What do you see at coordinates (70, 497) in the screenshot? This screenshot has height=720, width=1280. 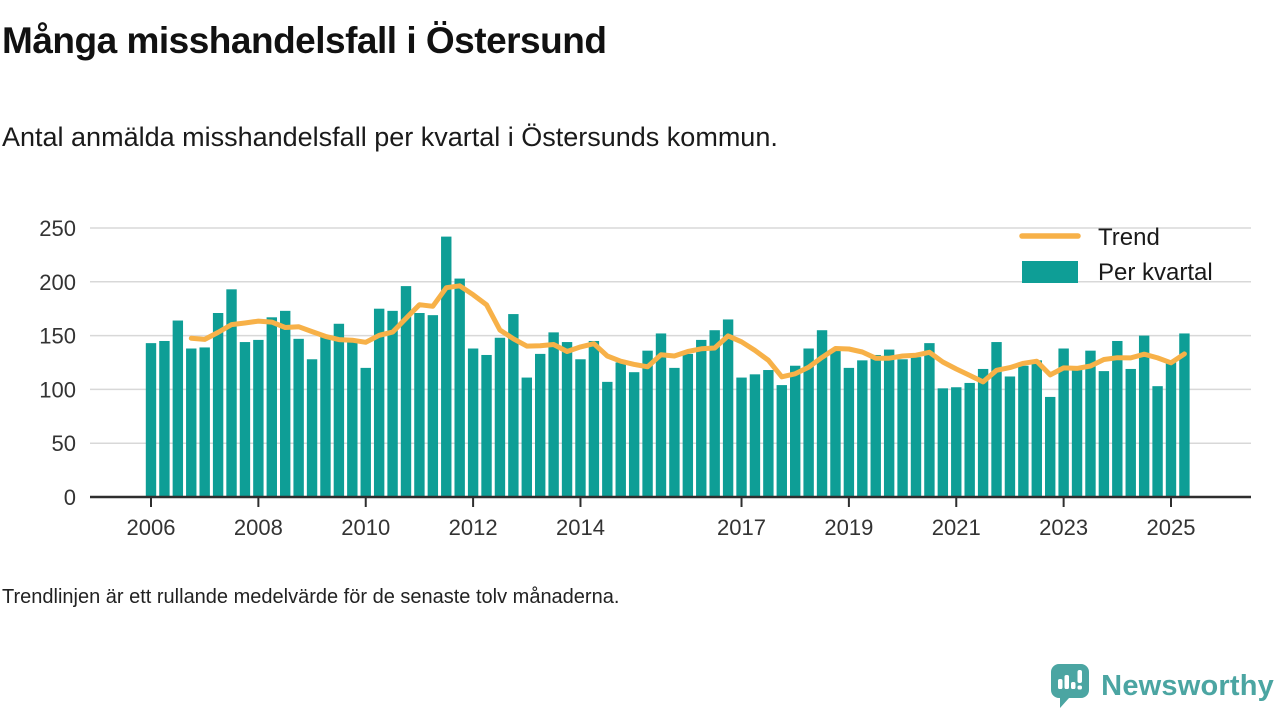 I see `y-axis-label: 0` at bounding box center [70, 497].